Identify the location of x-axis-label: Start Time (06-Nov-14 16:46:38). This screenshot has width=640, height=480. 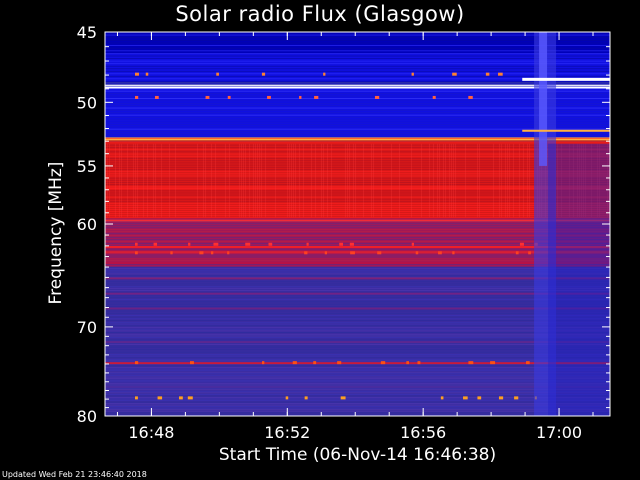
(357, 455).